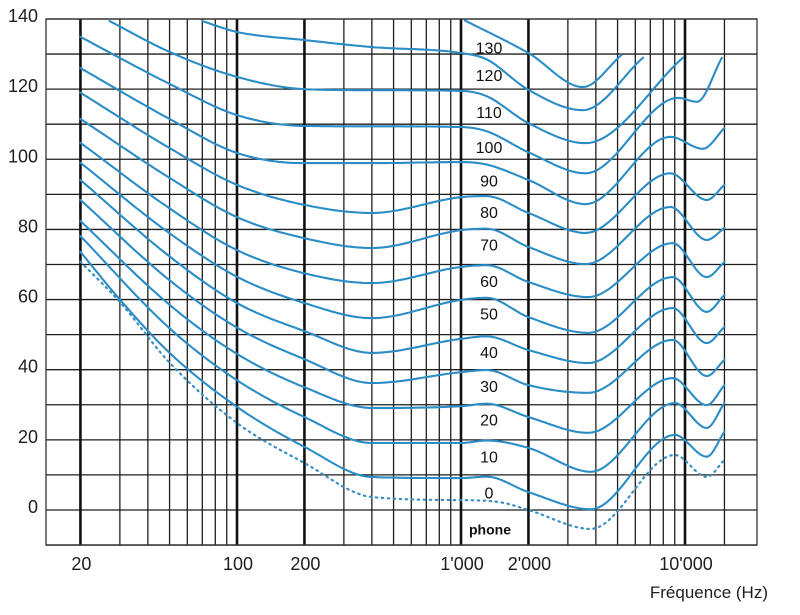  Describe the element at coordinates (489, 387) in the screenshot. I see `curve-label-30: 30` at that location.